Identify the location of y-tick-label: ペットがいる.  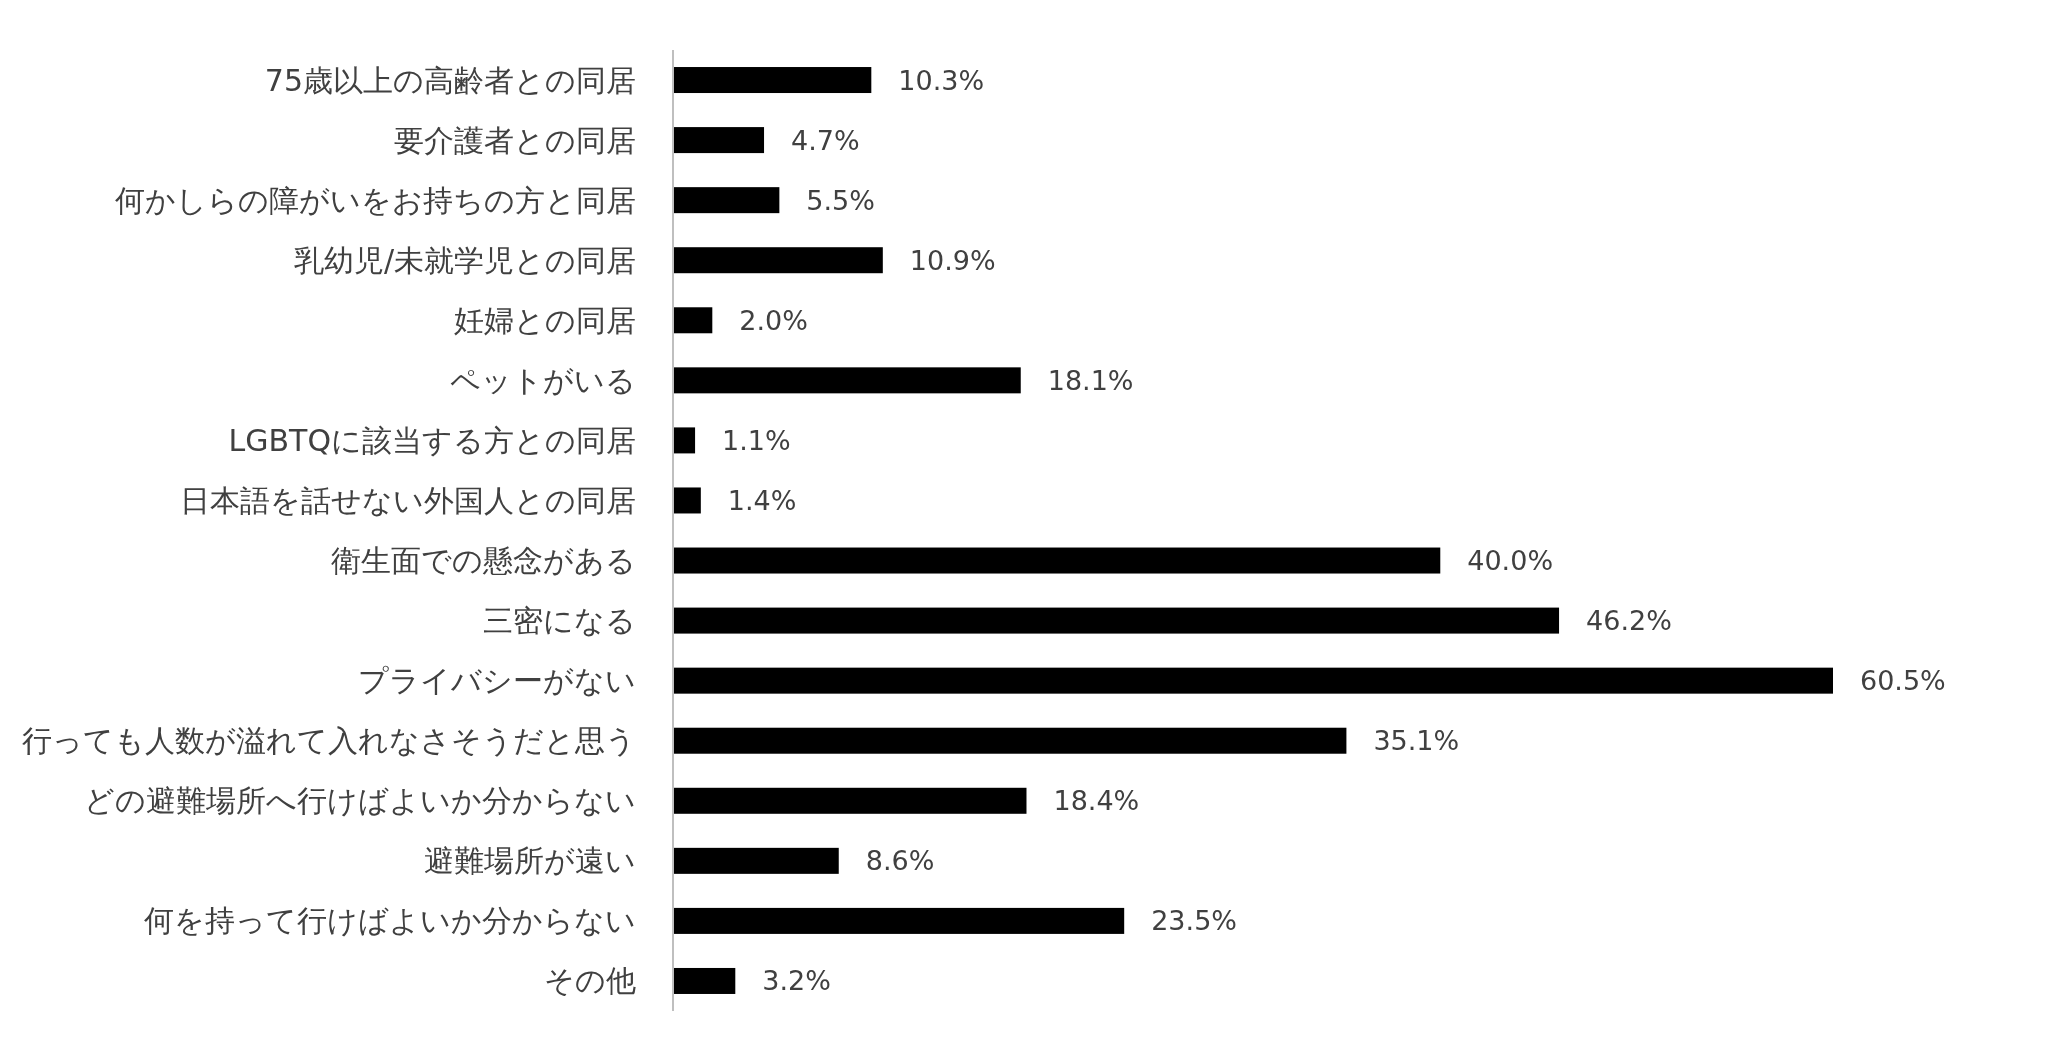
(543, 380).